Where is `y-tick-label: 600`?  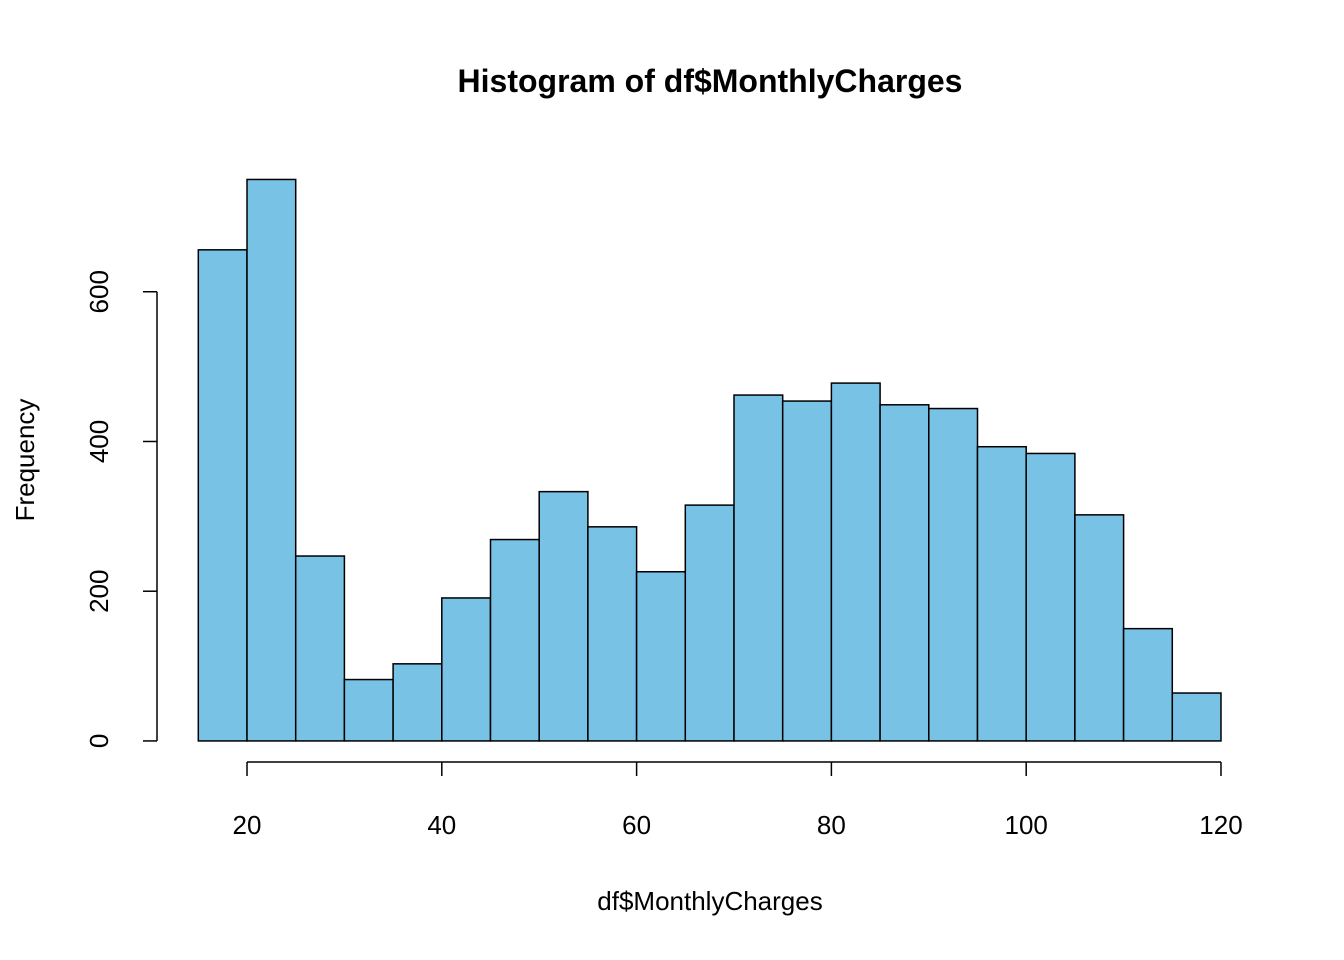 y-tick-label: 600 is located at coordinates (99, 291).